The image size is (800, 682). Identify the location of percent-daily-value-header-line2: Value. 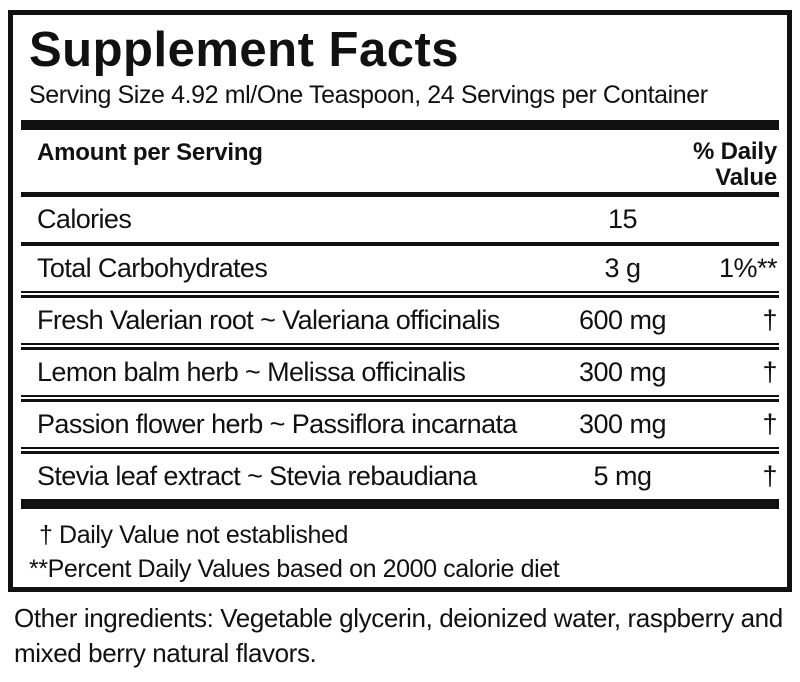
(746, 177).